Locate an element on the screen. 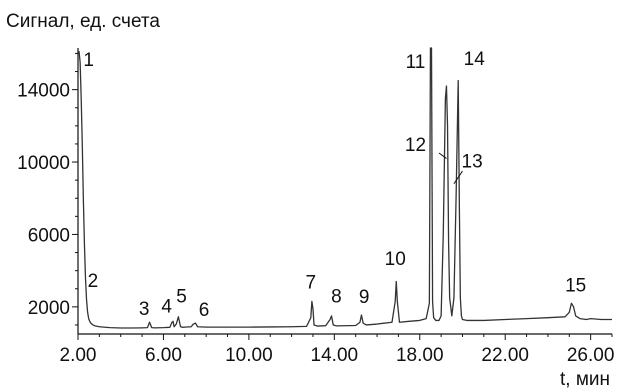 The image size is (620, 390). x-axis-ticks: 2.00 6.00 10.00 14.00 18.00 22.00 26.00 is located at coordinates (337, 350).